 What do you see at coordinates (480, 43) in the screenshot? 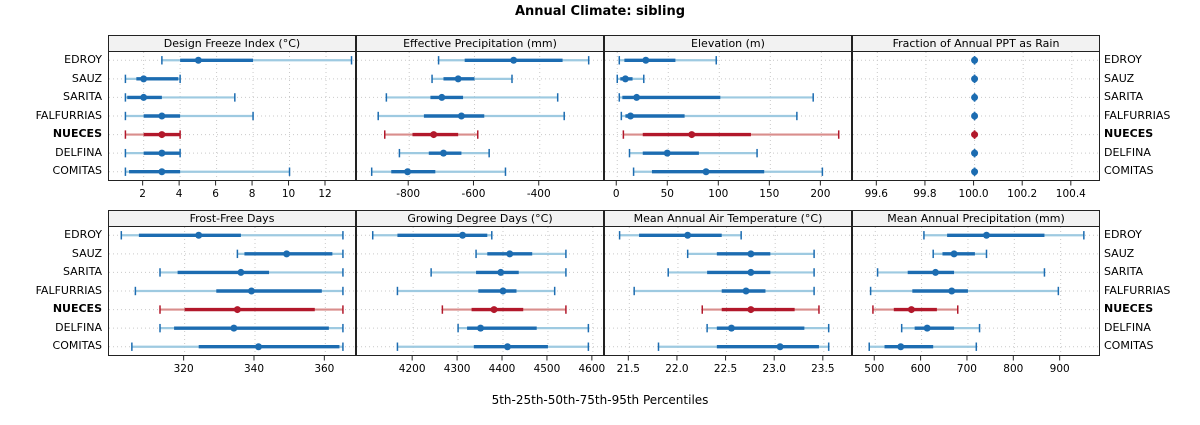
I see `panel-header-effective-precipitation-mm: Effective Precipitation (mm)` at bounding box center [480, 43].